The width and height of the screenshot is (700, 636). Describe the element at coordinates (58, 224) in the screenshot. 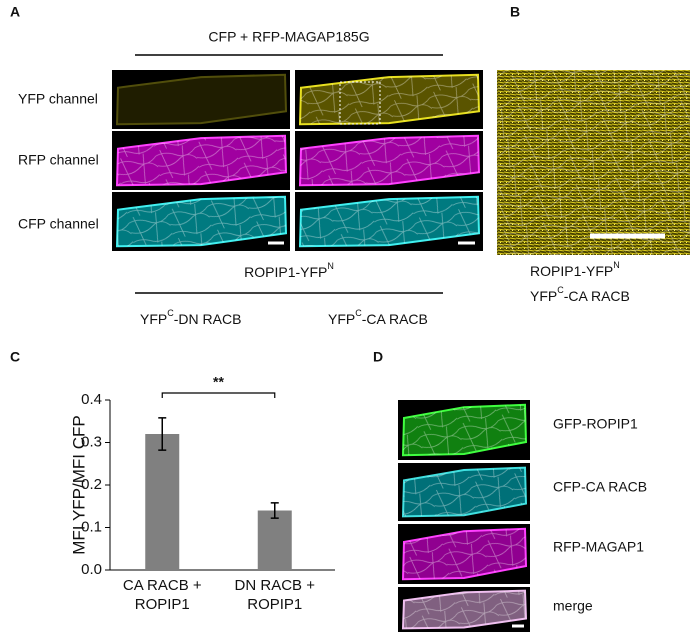

I see `row-label: CFP channel` at that location.